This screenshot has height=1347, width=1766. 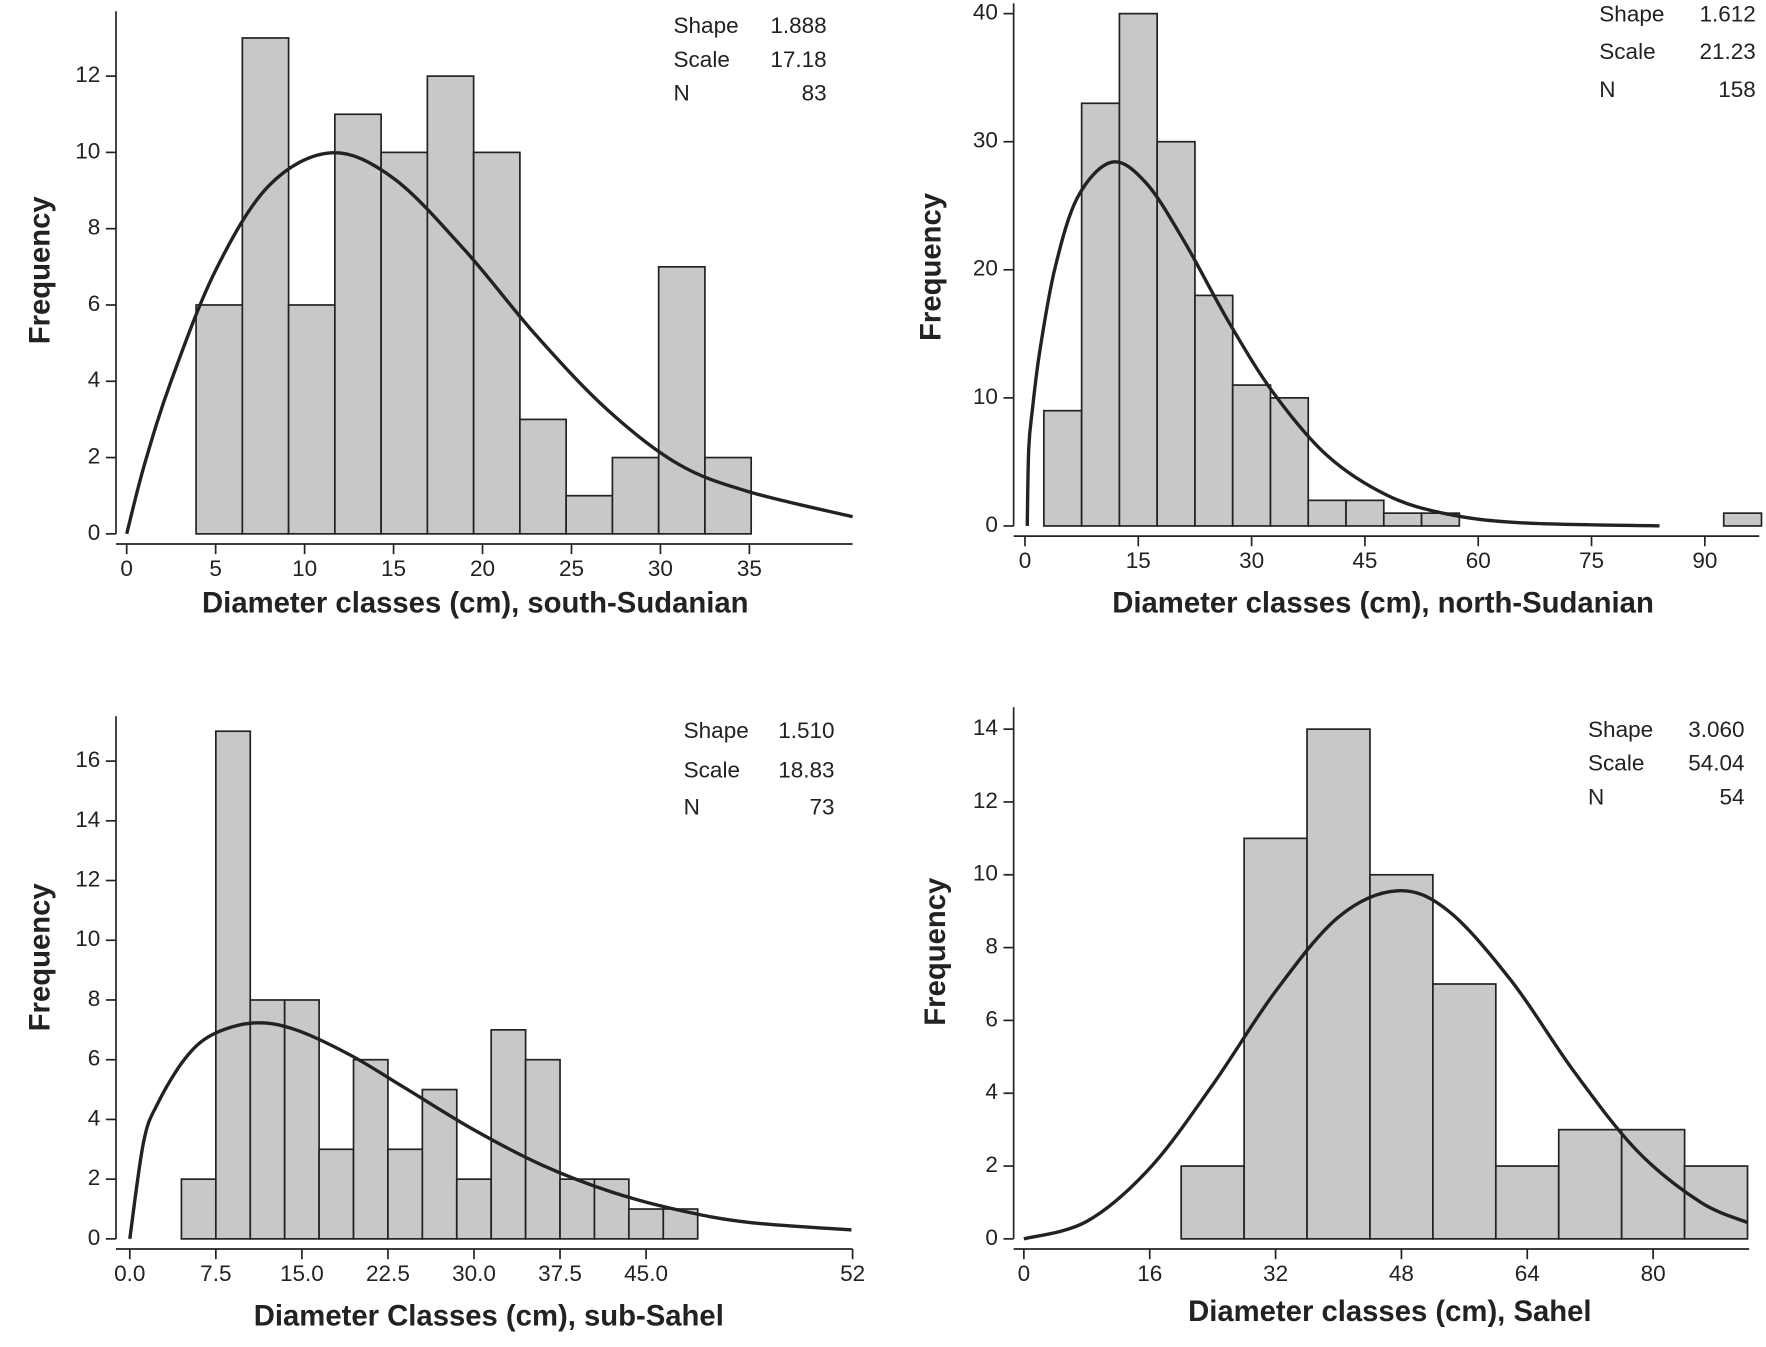 I want to click on x-tick-label: 32, so click(x=1275, y=1273).